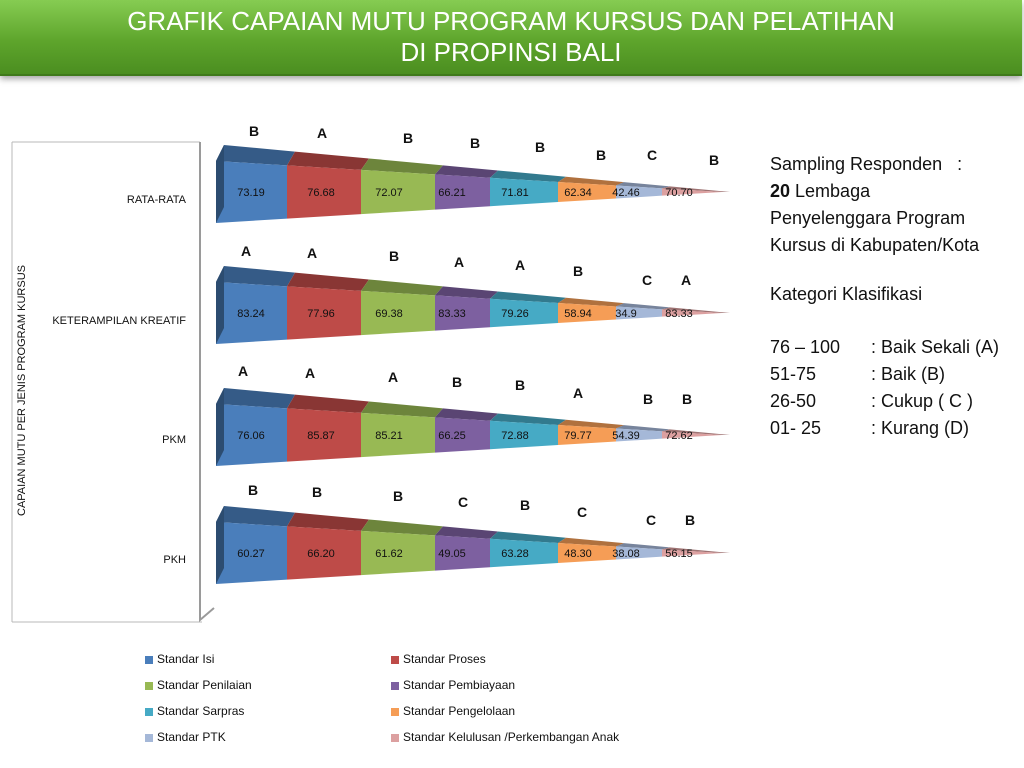  What do you see at coordinates (679, 436) in the screenshot?
I see `bar-value-label: 72.62` at bounding box center [679, 436].